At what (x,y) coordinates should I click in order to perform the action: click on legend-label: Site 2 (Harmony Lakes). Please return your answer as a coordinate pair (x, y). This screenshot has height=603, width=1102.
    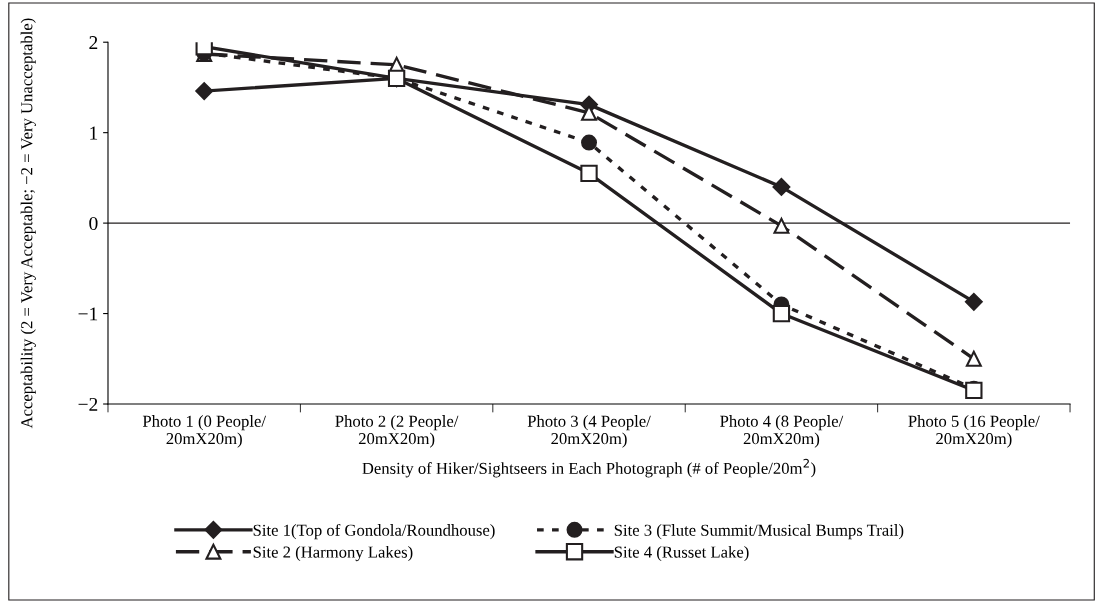
    Looking at the image, I should click on (333, 553).